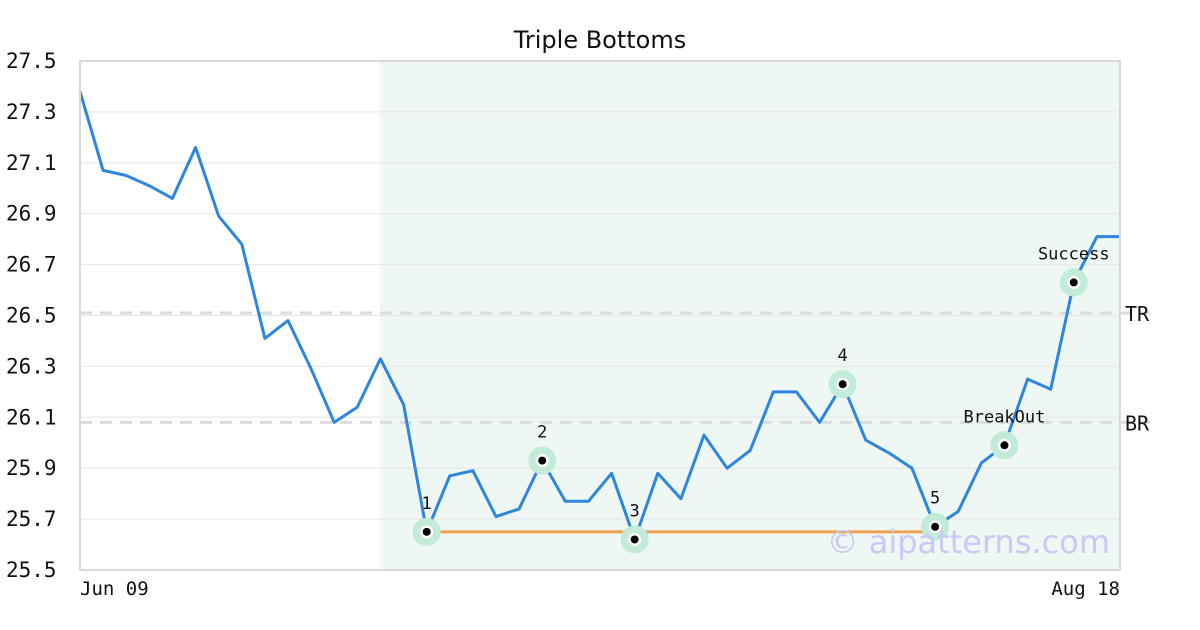 Image resolution: width=1200 pixels, height=630 pixels. Describe the element at coordinates (935, 499) in the screenshot. I see `marker-label: 5` at that location.